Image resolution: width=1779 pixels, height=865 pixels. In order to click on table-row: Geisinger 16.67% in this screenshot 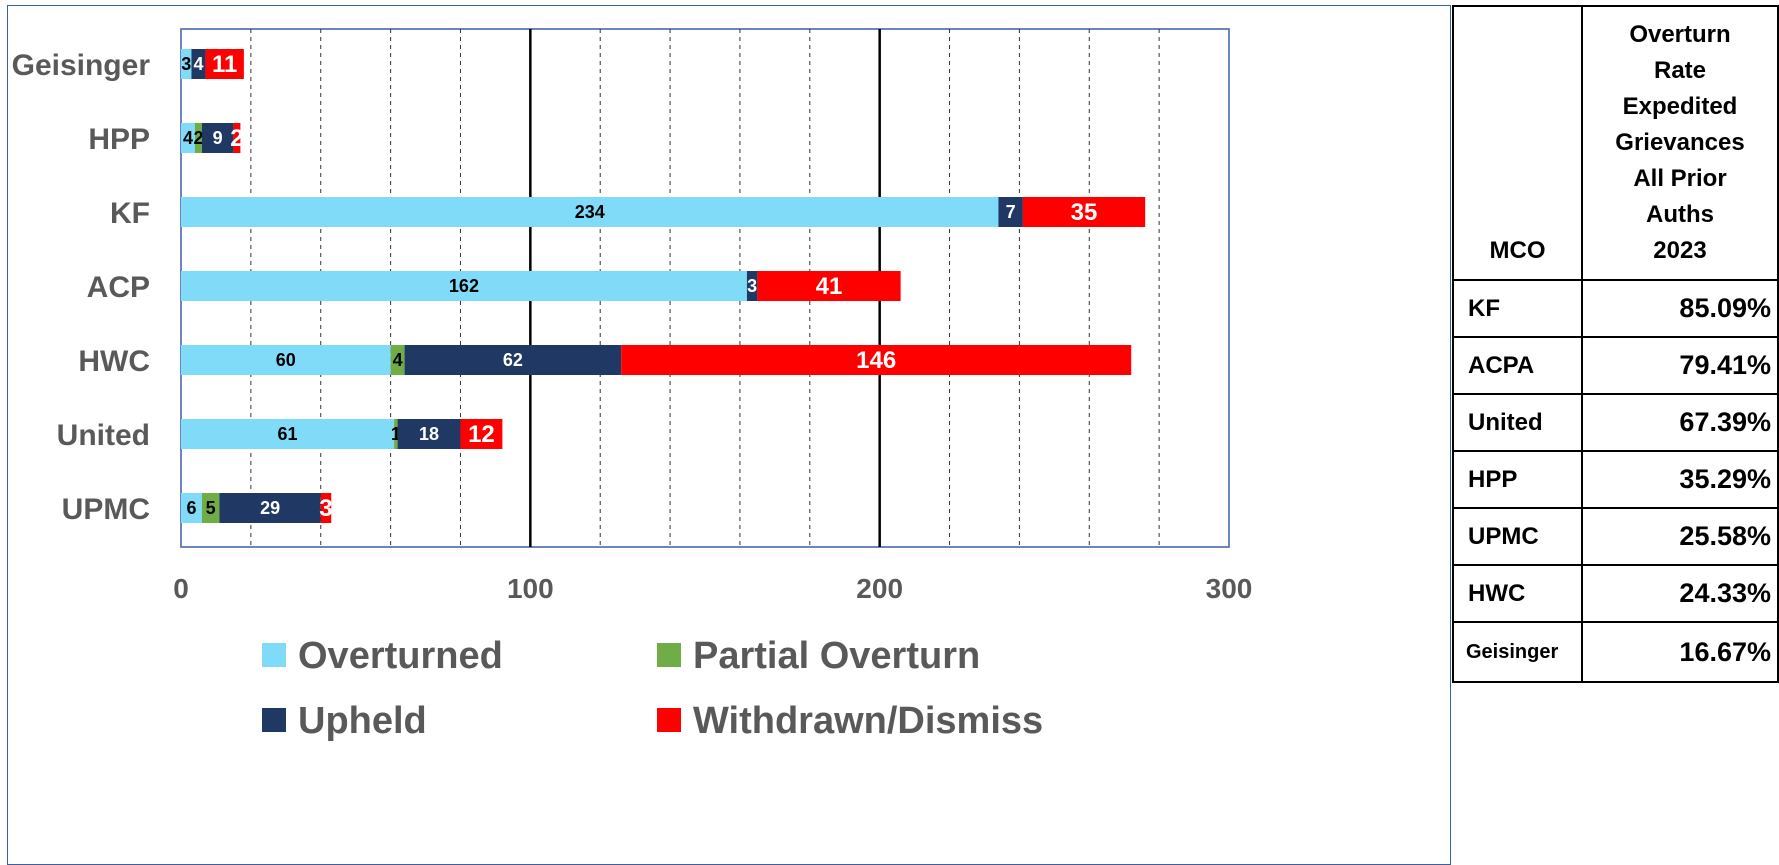, I will do `click(1615, 652)`.